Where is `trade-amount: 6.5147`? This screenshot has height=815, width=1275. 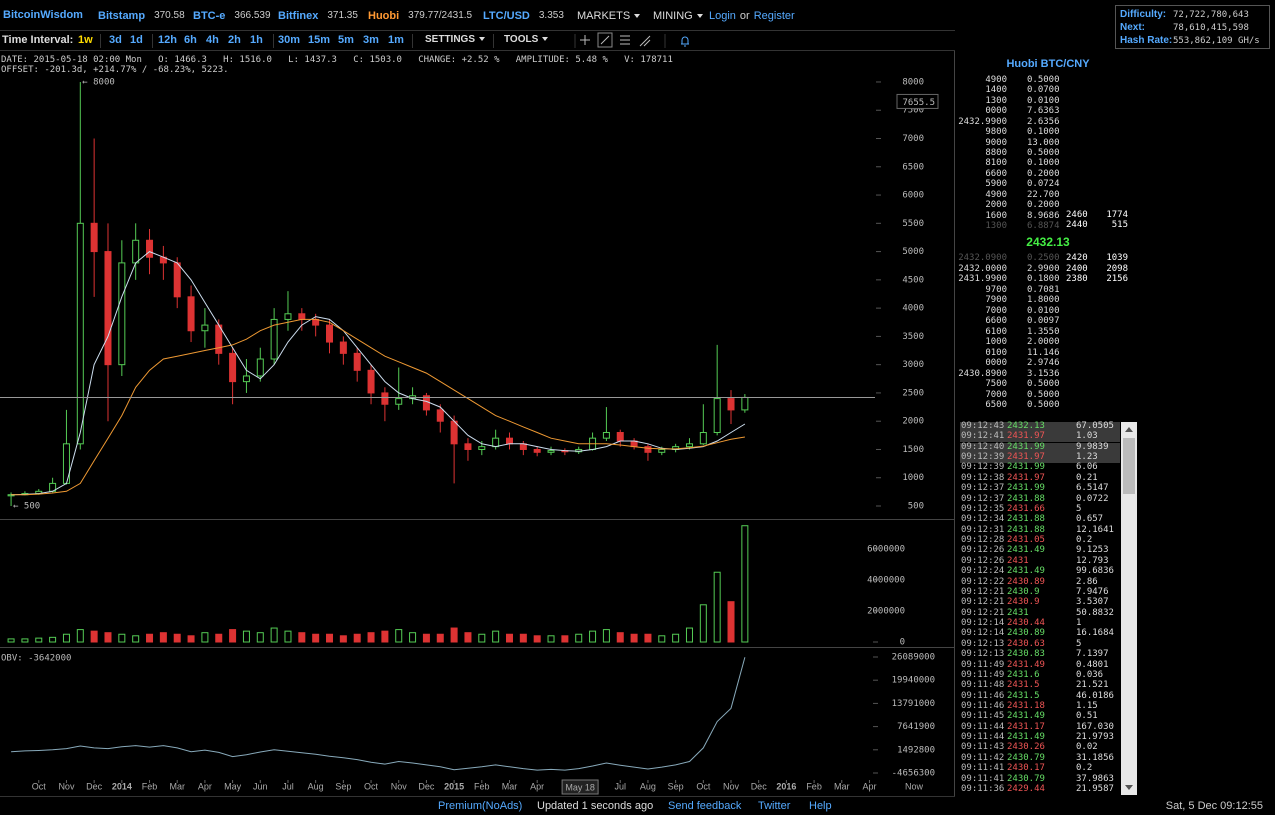 trade-amount: 6.5147 is located at coordinates (1092, 488).